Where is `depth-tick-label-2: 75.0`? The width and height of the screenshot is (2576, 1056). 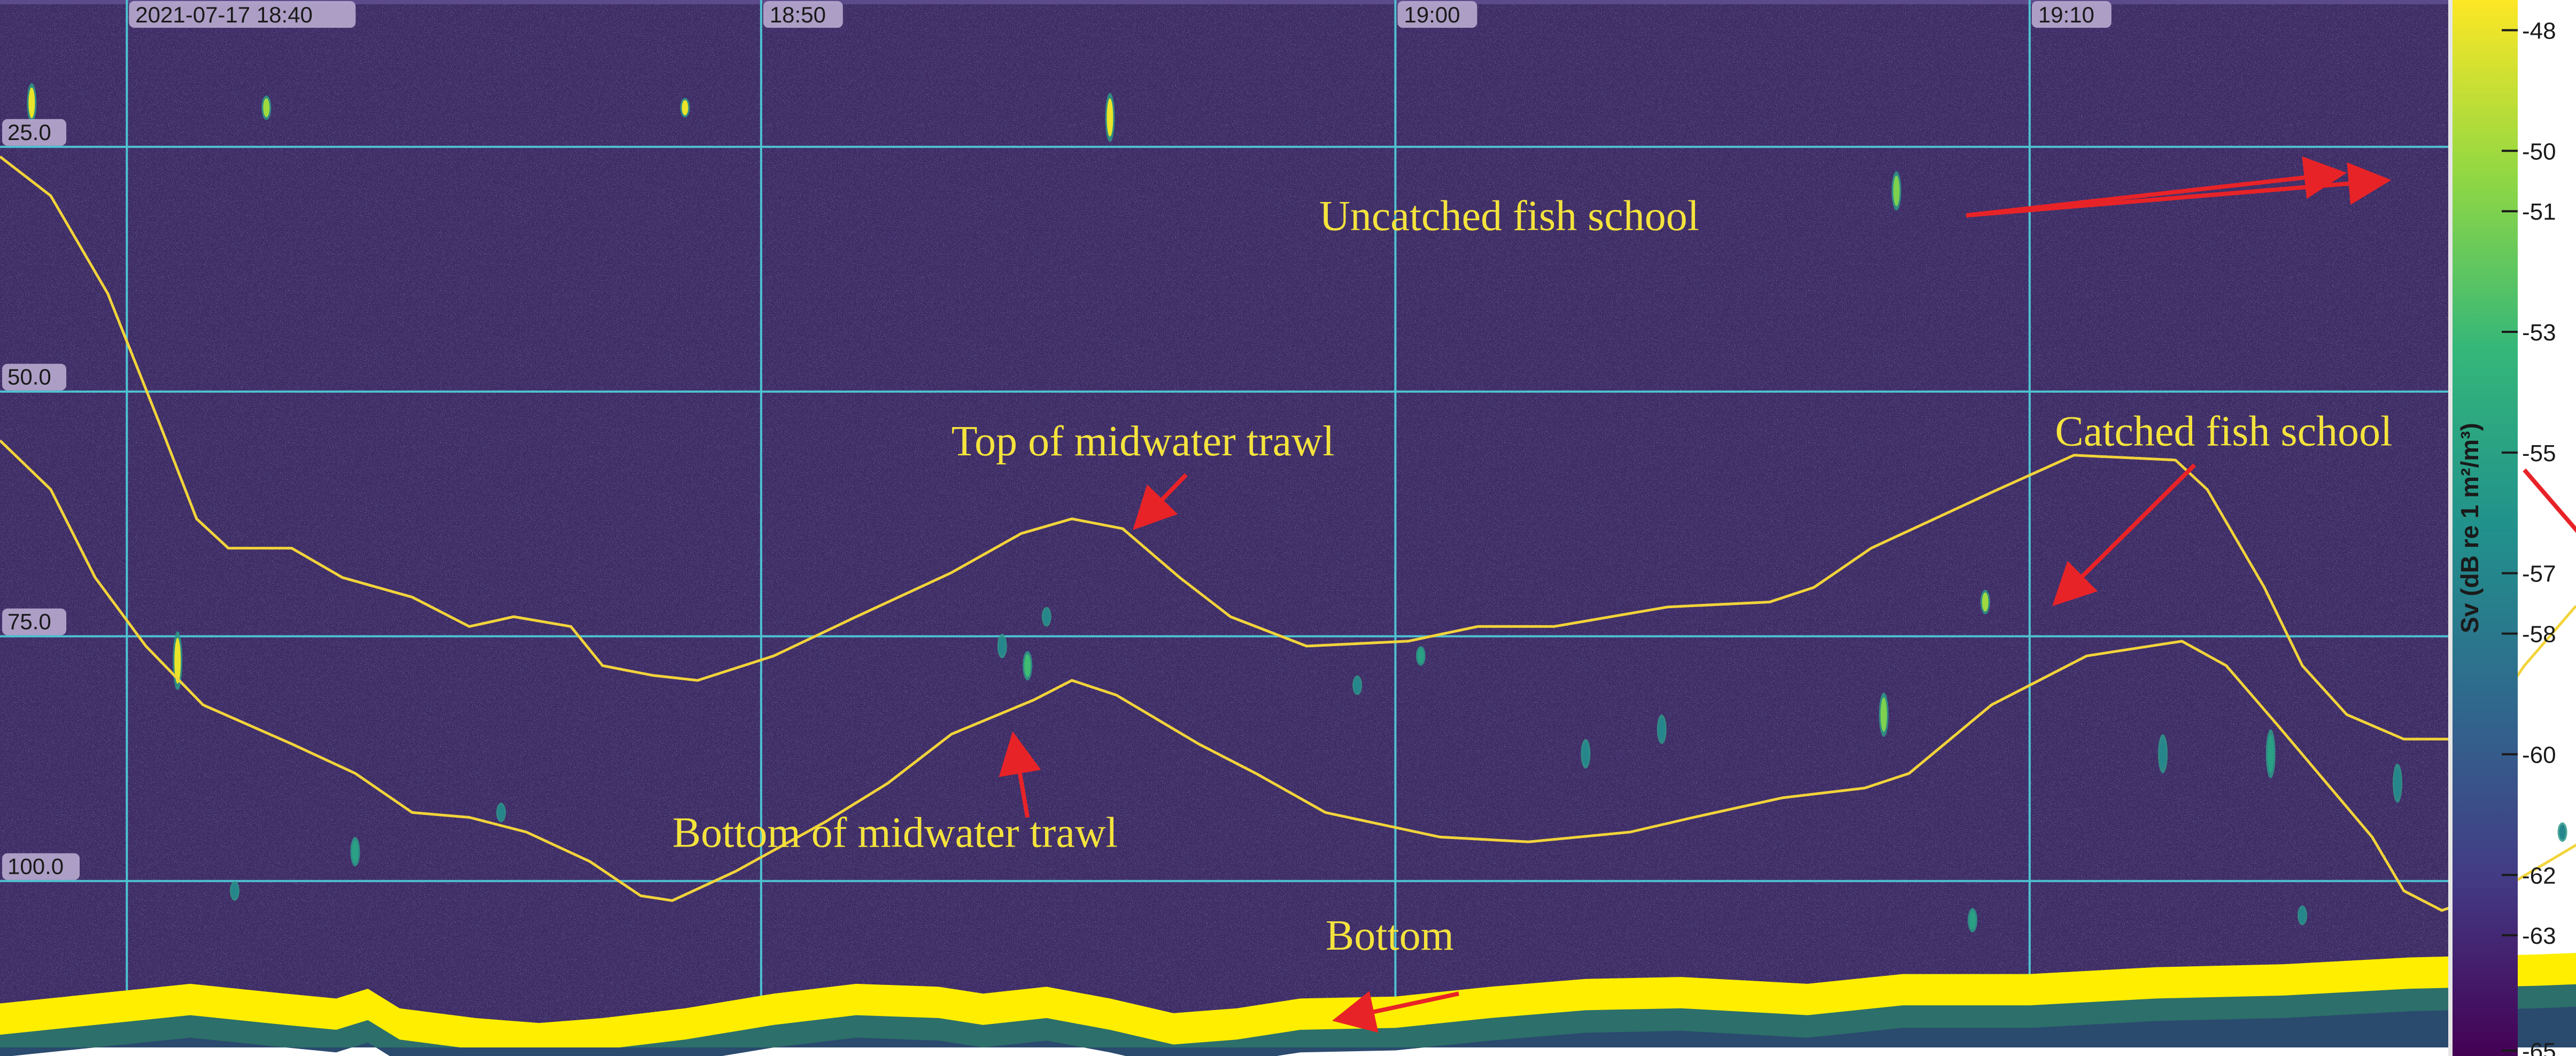 depth-tick-label-2: 75.0 is located at coordinates (29, 621).